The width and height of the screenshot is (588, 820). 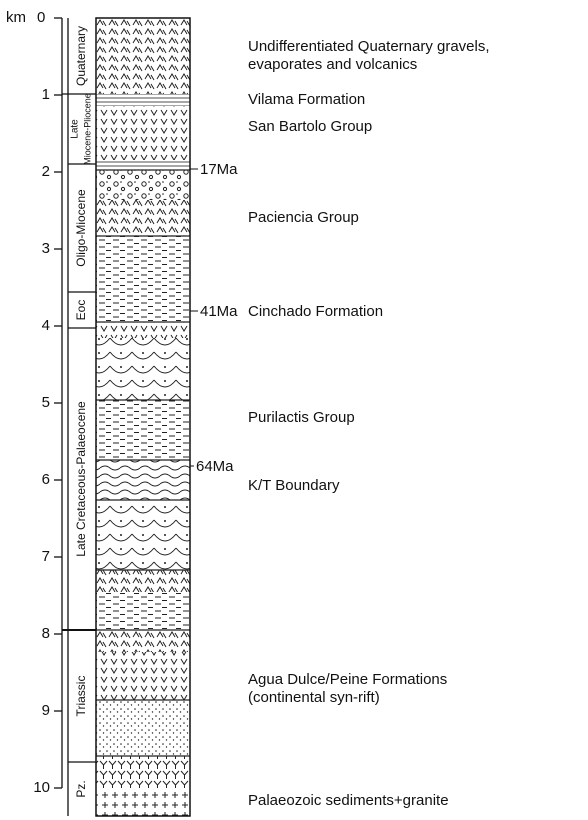 I want to click on unit-label: San Bartolo Group, so click(x=310, y=126).